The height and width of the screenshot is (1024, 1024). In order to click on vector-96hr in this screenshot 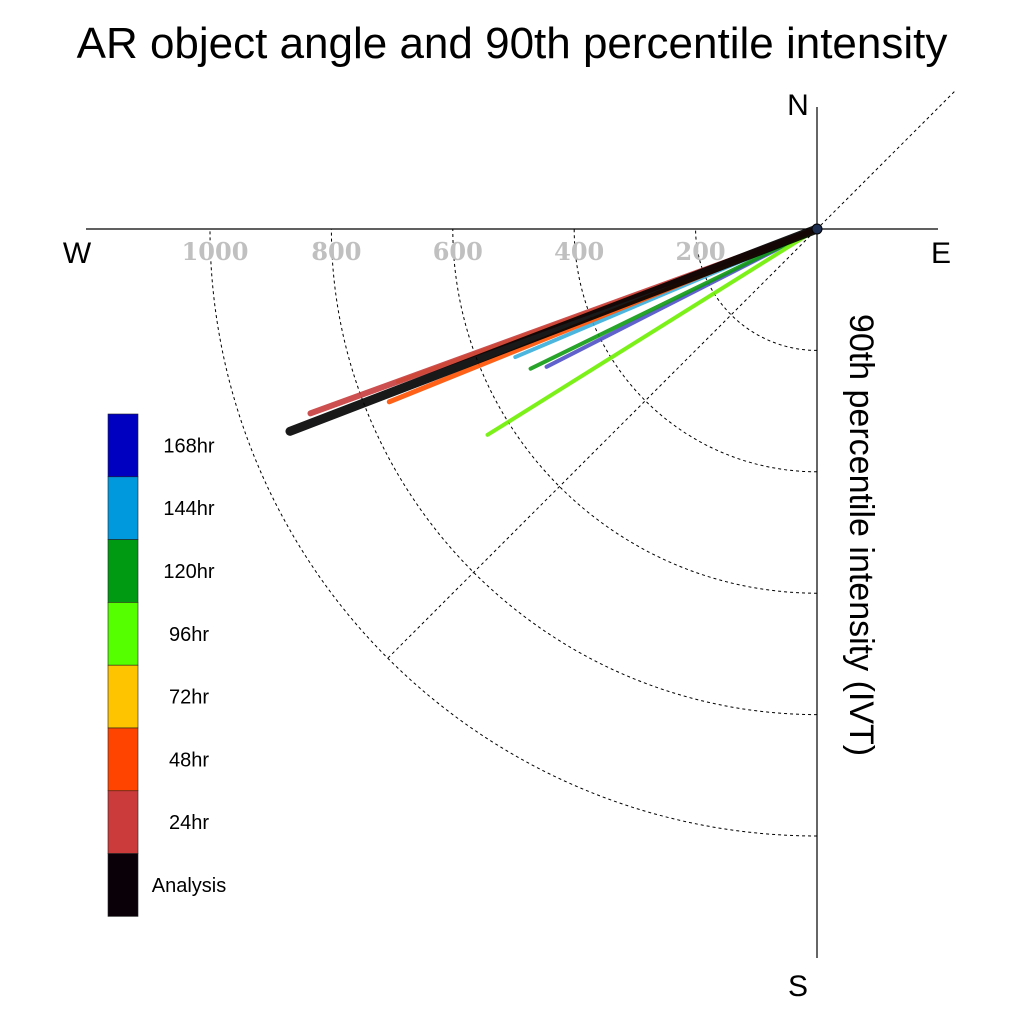, I will do `click(652, 332)`.